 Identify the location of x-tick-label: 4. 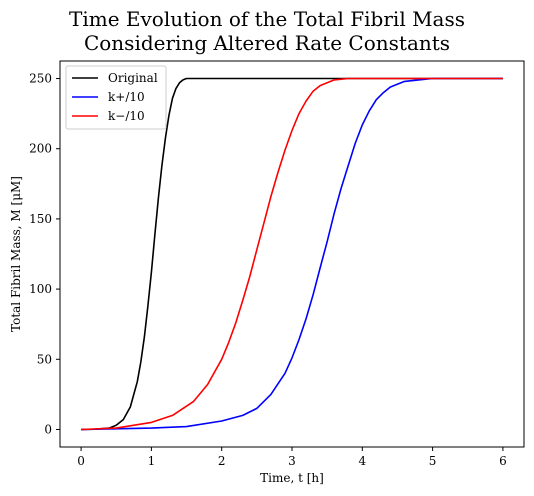
(362, 461).